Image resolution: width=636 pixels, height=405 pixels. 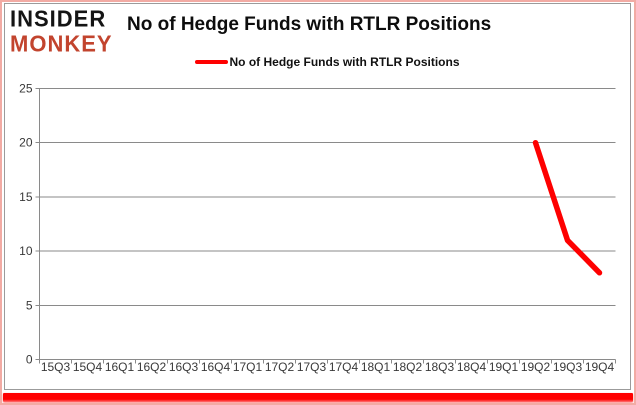 What do you see at coordinates (216, 367) in the screenshot?
I see `x-axis-label-16Q4: 16Q4` at bounding box center [216, 367].